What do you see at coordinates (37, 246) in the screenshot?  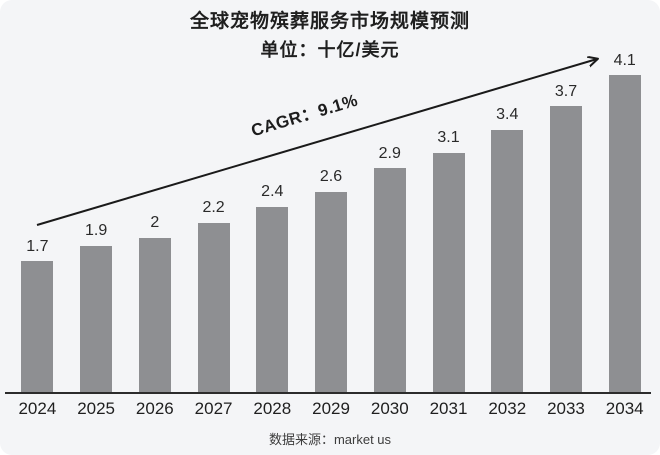 I see `bar-value-label: 1.7` at bounding box center [37, 246].